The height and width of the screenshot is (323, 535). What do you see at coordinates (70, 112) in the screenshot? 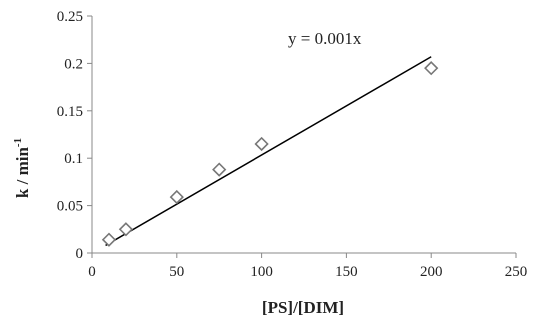
I see `y-tick-label: 0.15` at bounding box center [70, 112].